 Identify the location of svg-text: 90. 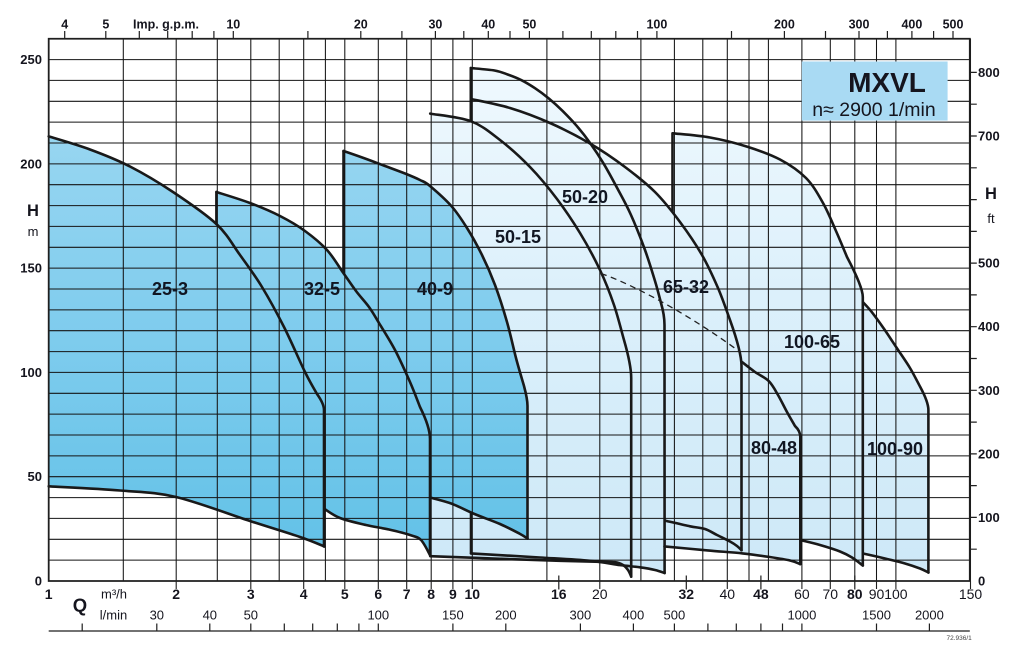
(877, 594).